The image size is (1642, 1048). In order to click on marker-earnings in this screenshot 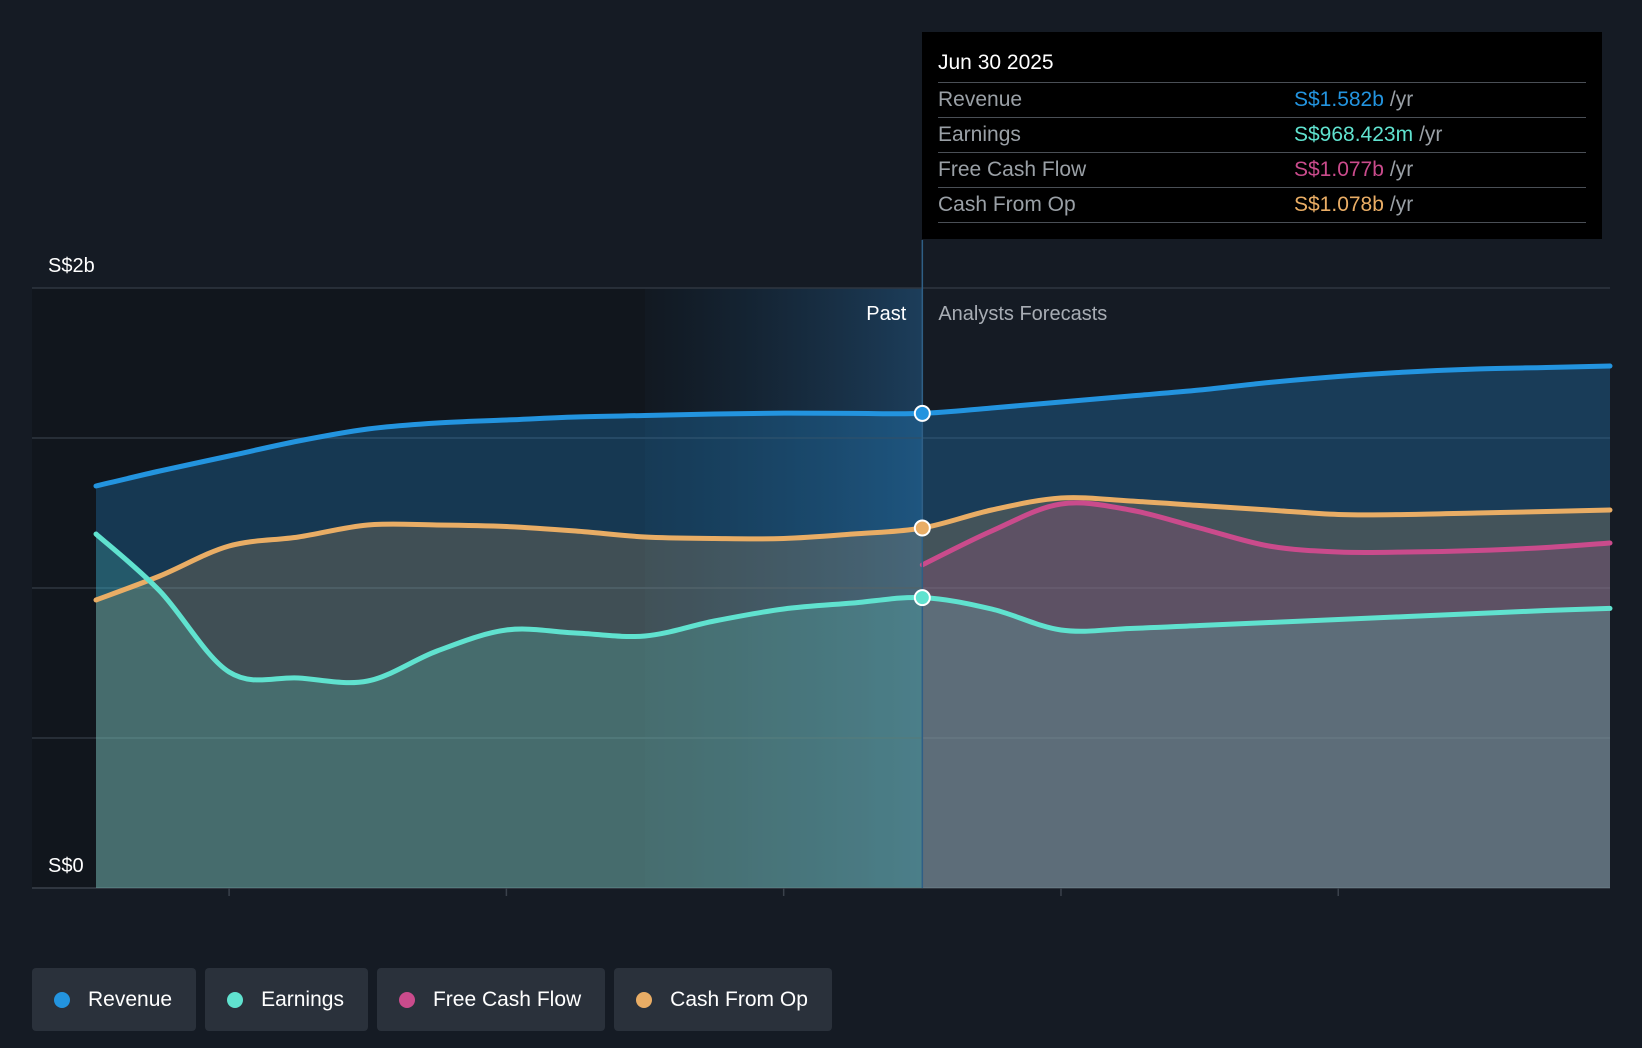, I will do `click(922, 598)`.